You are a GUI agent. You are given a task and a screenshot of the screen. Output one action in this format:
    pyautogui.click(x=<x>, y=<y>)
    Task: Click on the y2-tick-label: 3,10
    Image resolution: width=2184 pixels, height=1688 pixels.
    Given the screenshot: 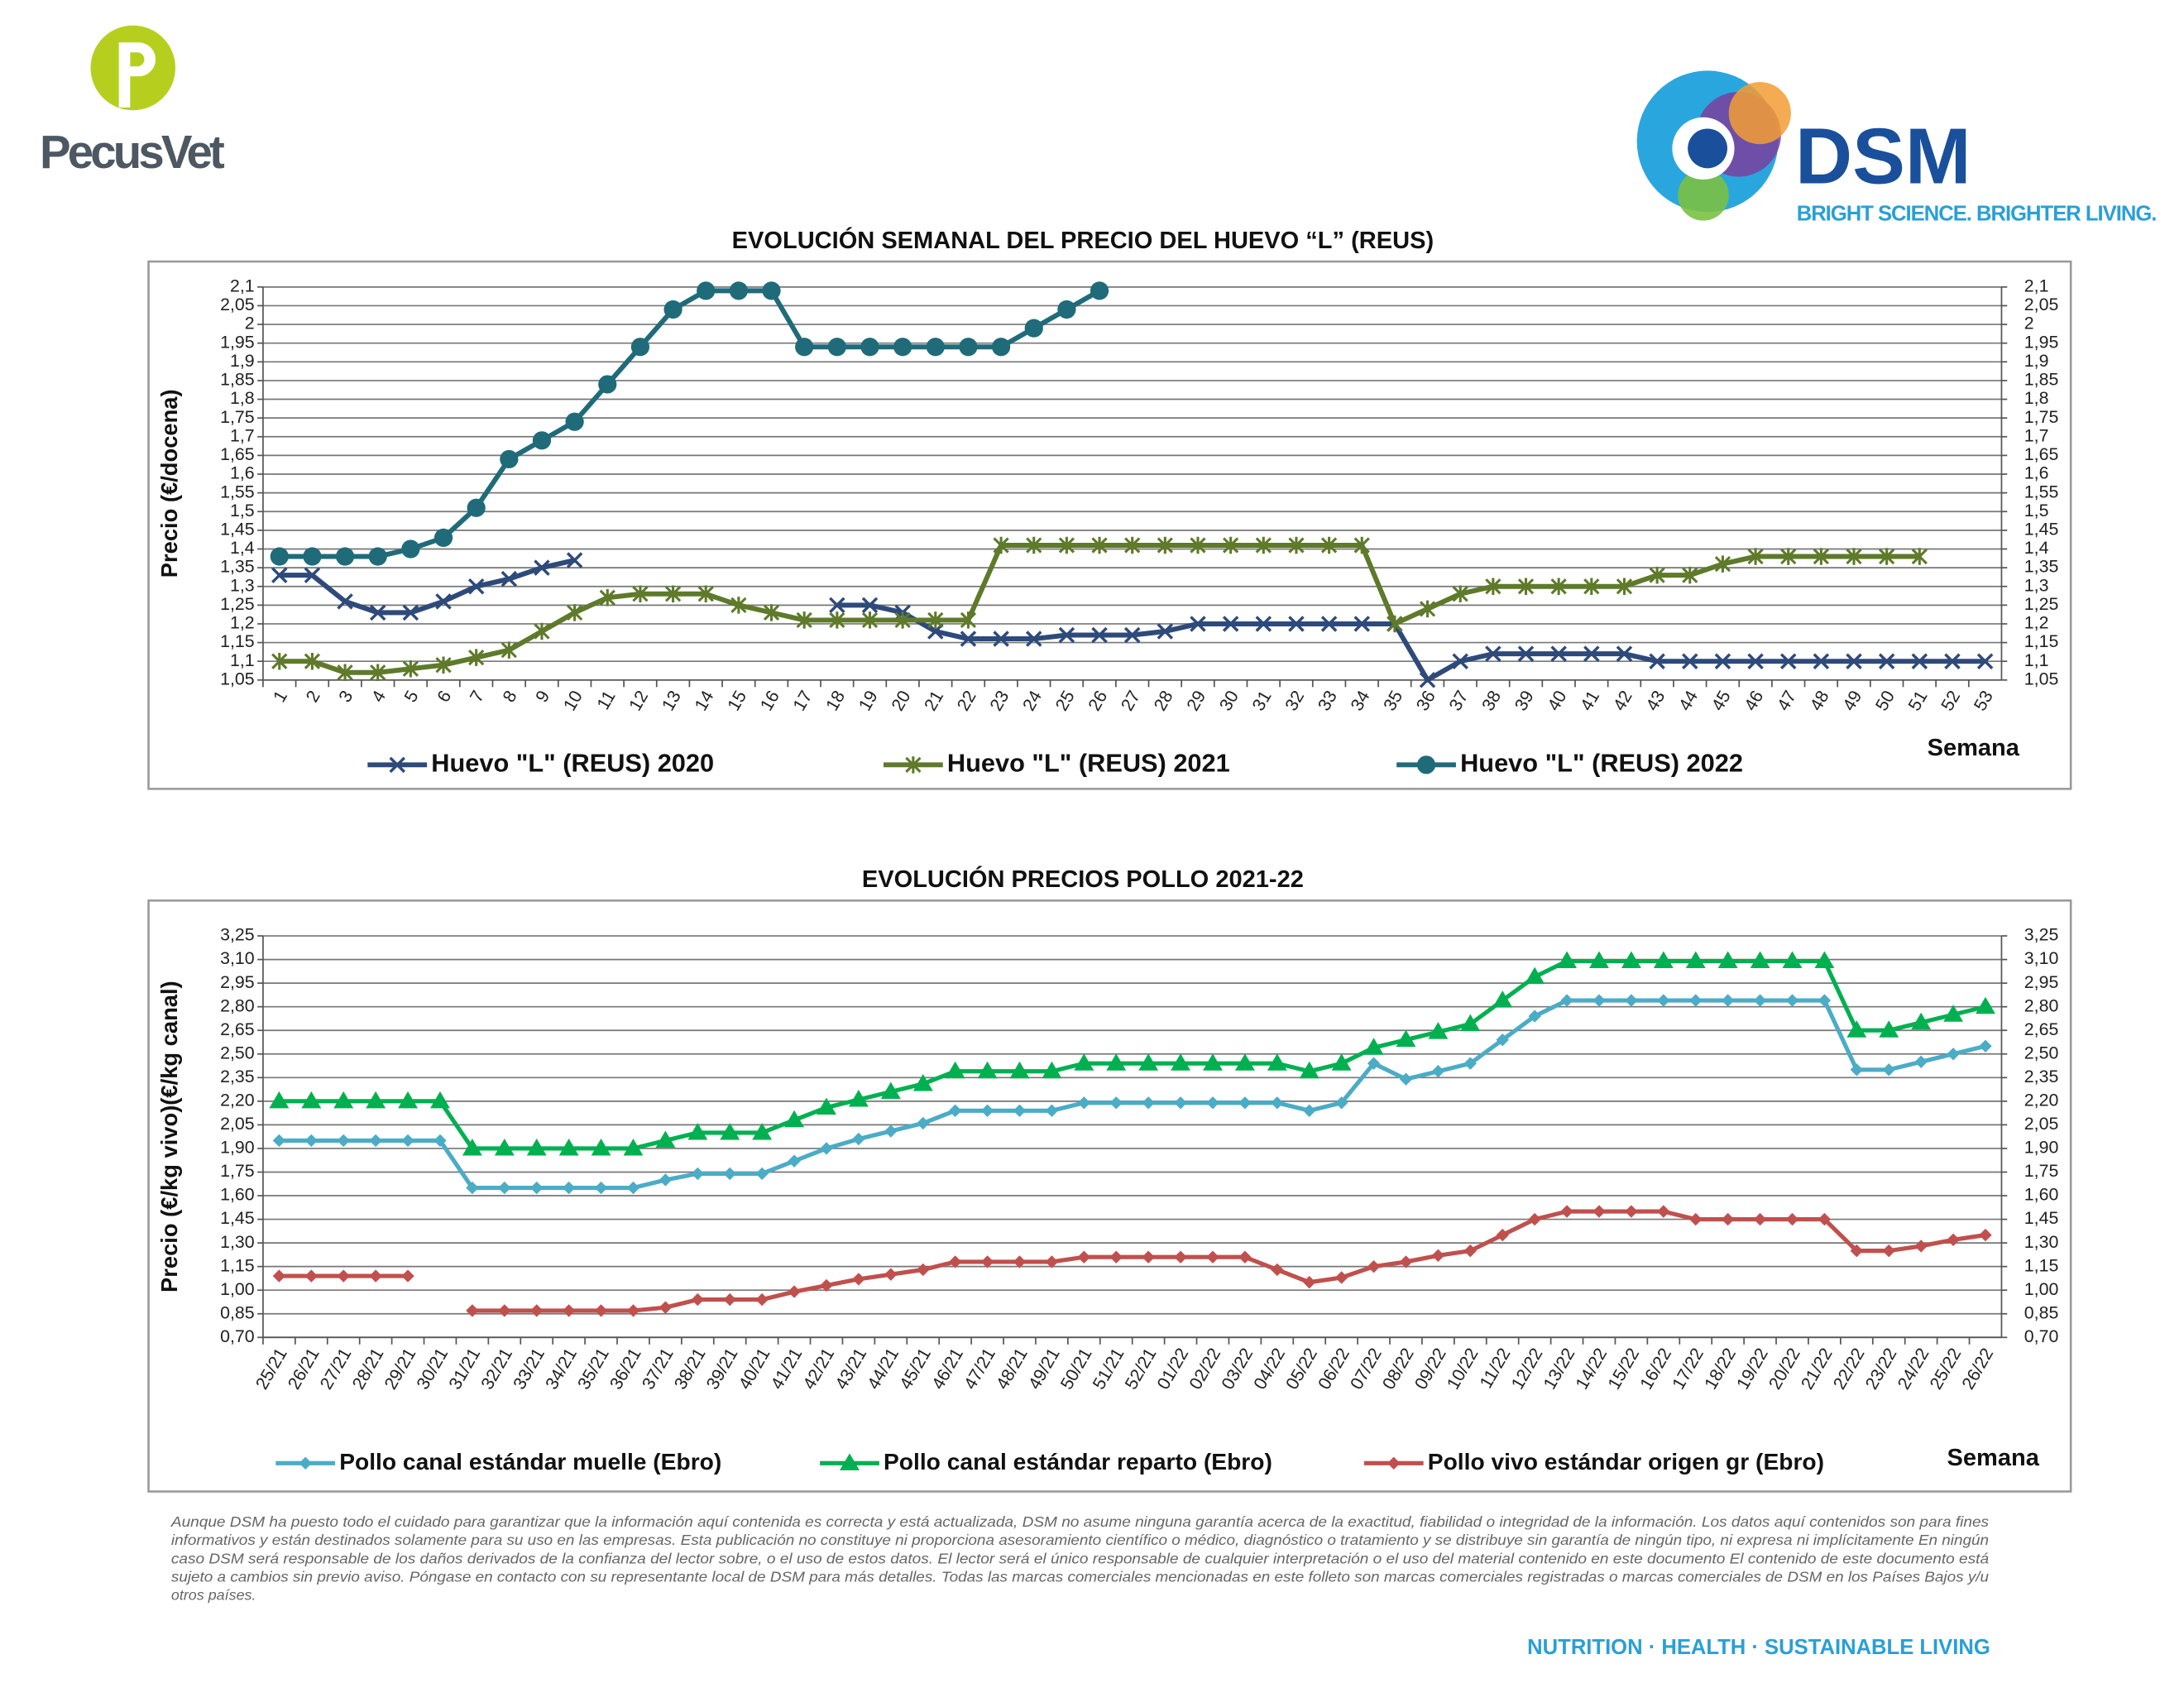 What is the action you would take?
    pyautogui.click(x=2041, y=958)
    